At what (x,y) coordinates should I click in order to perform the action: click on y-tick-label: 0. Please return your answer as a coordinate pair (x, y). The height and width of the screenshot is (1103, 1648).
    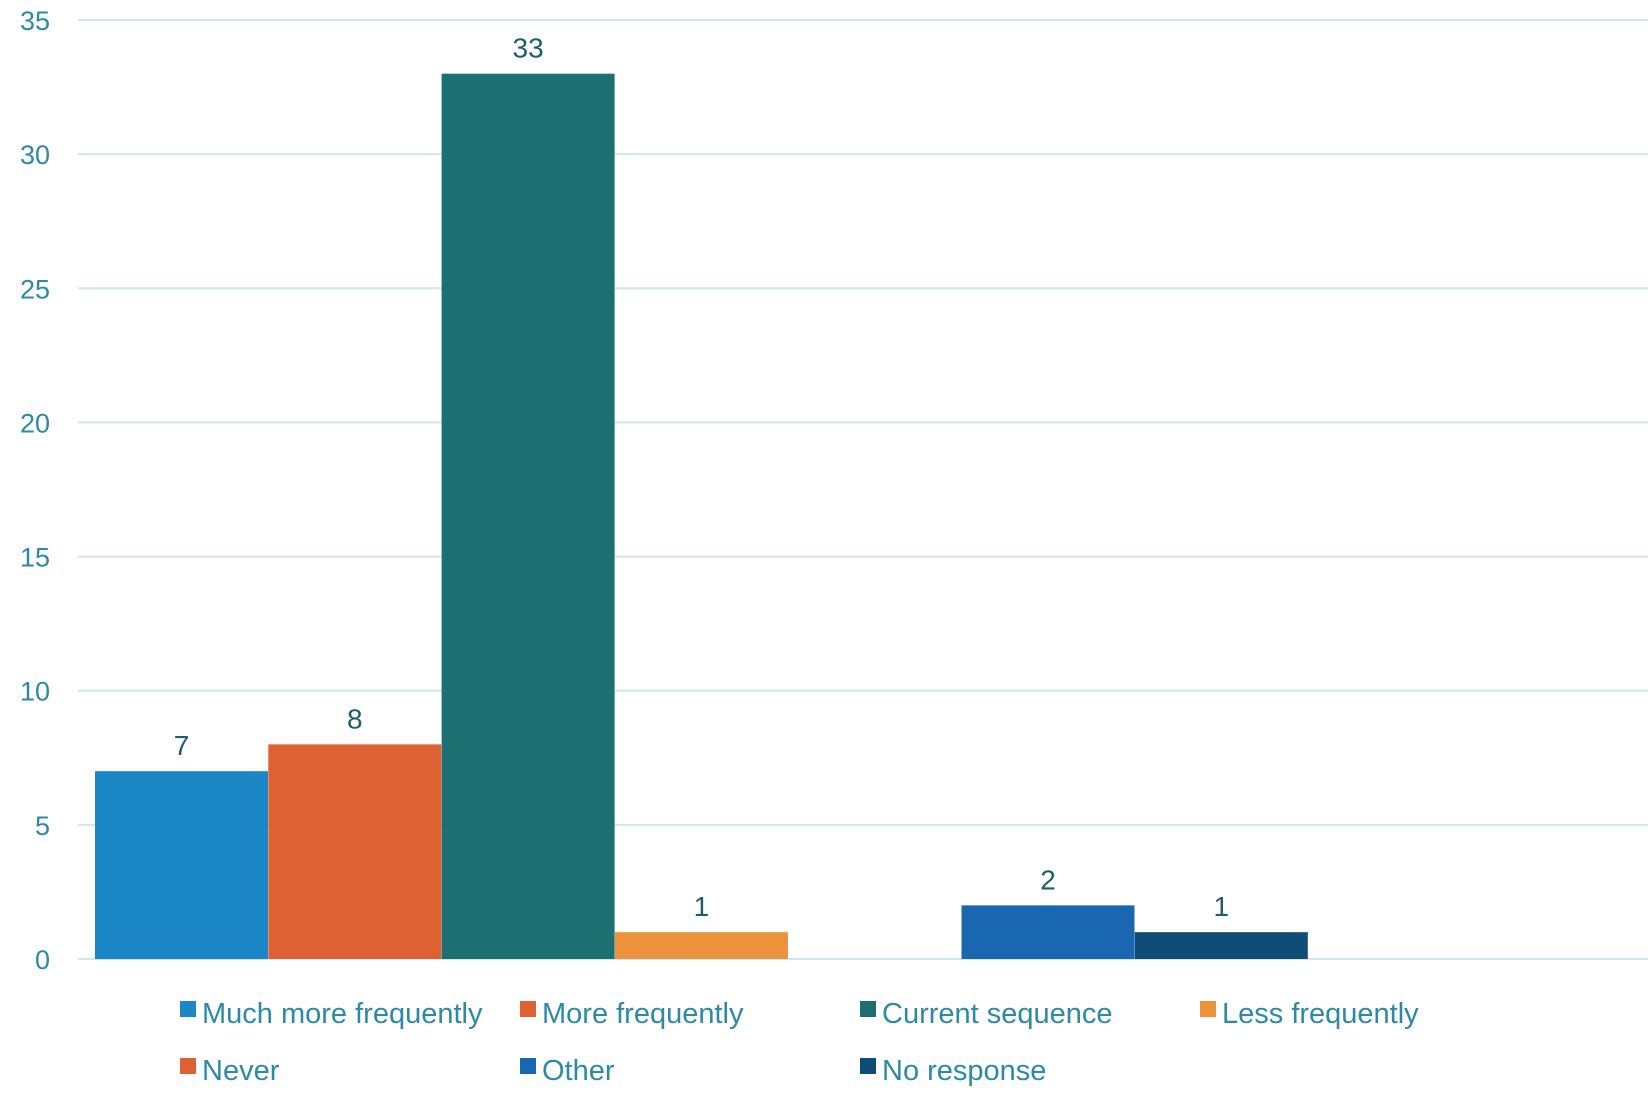
    Looking at the image, I should click on (42, 960).